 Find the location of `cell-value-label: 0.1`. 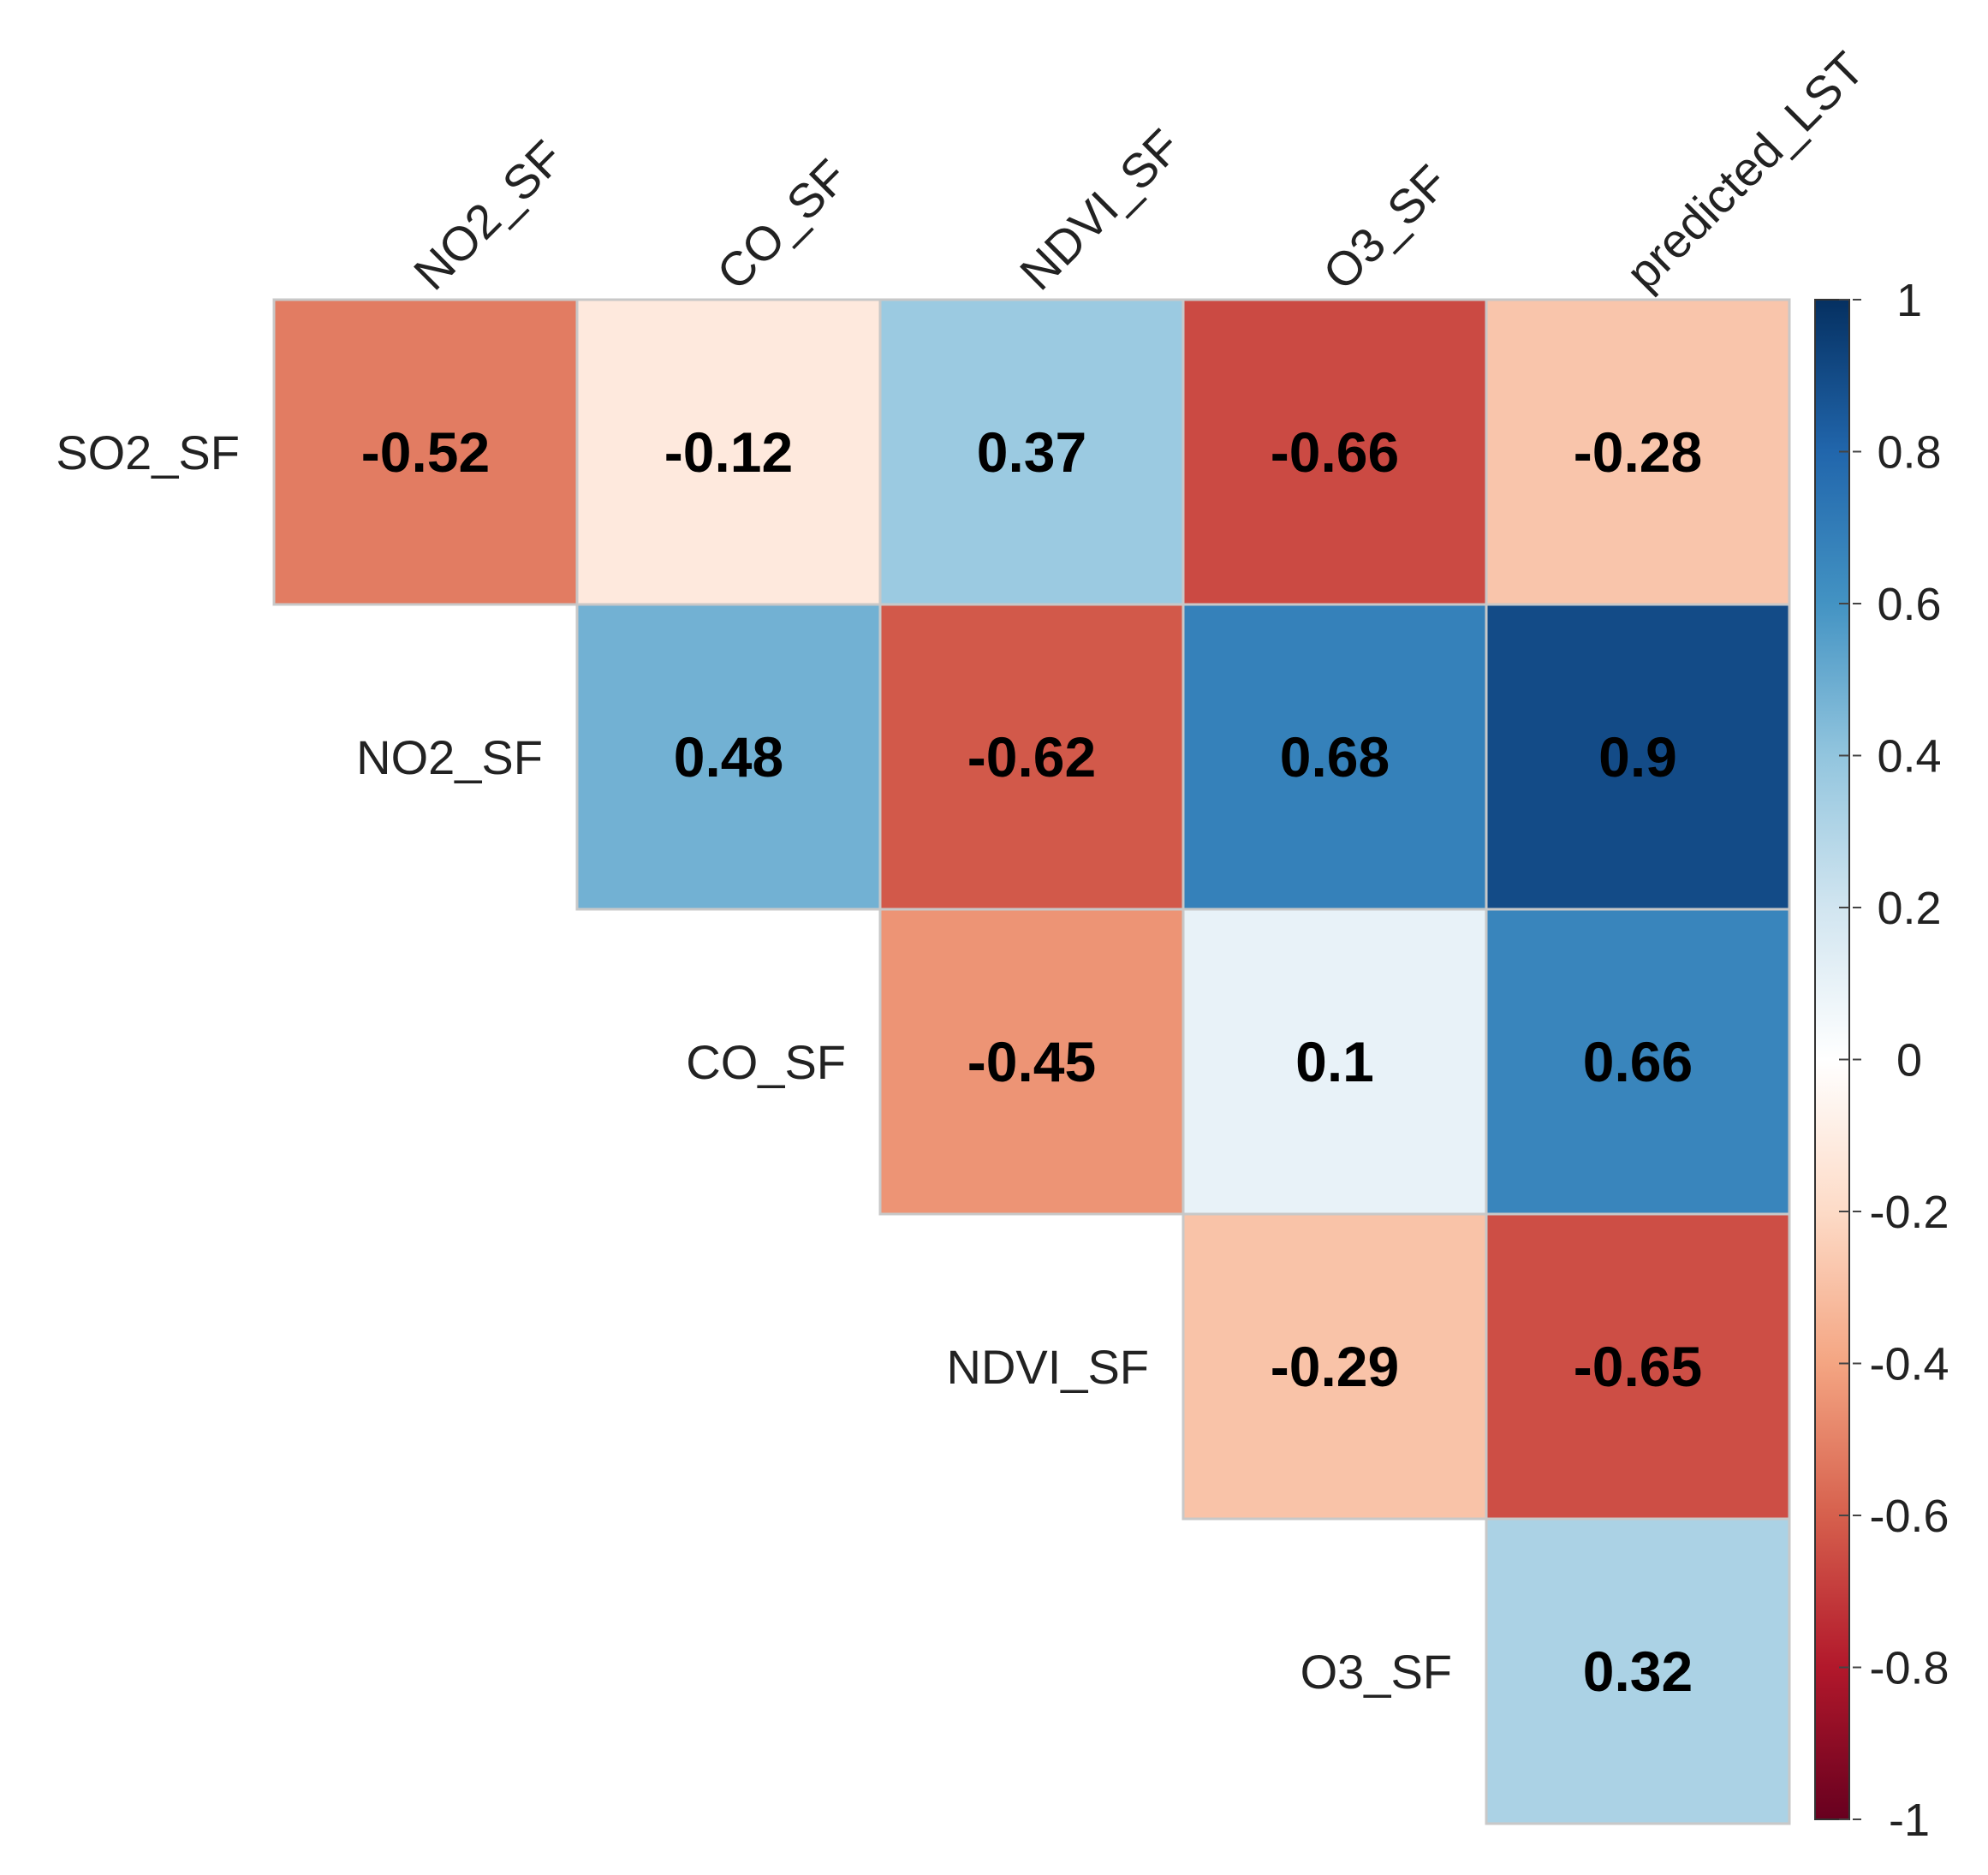

cell-value-label: 0.1 is located at coordinates (1334, 1061).